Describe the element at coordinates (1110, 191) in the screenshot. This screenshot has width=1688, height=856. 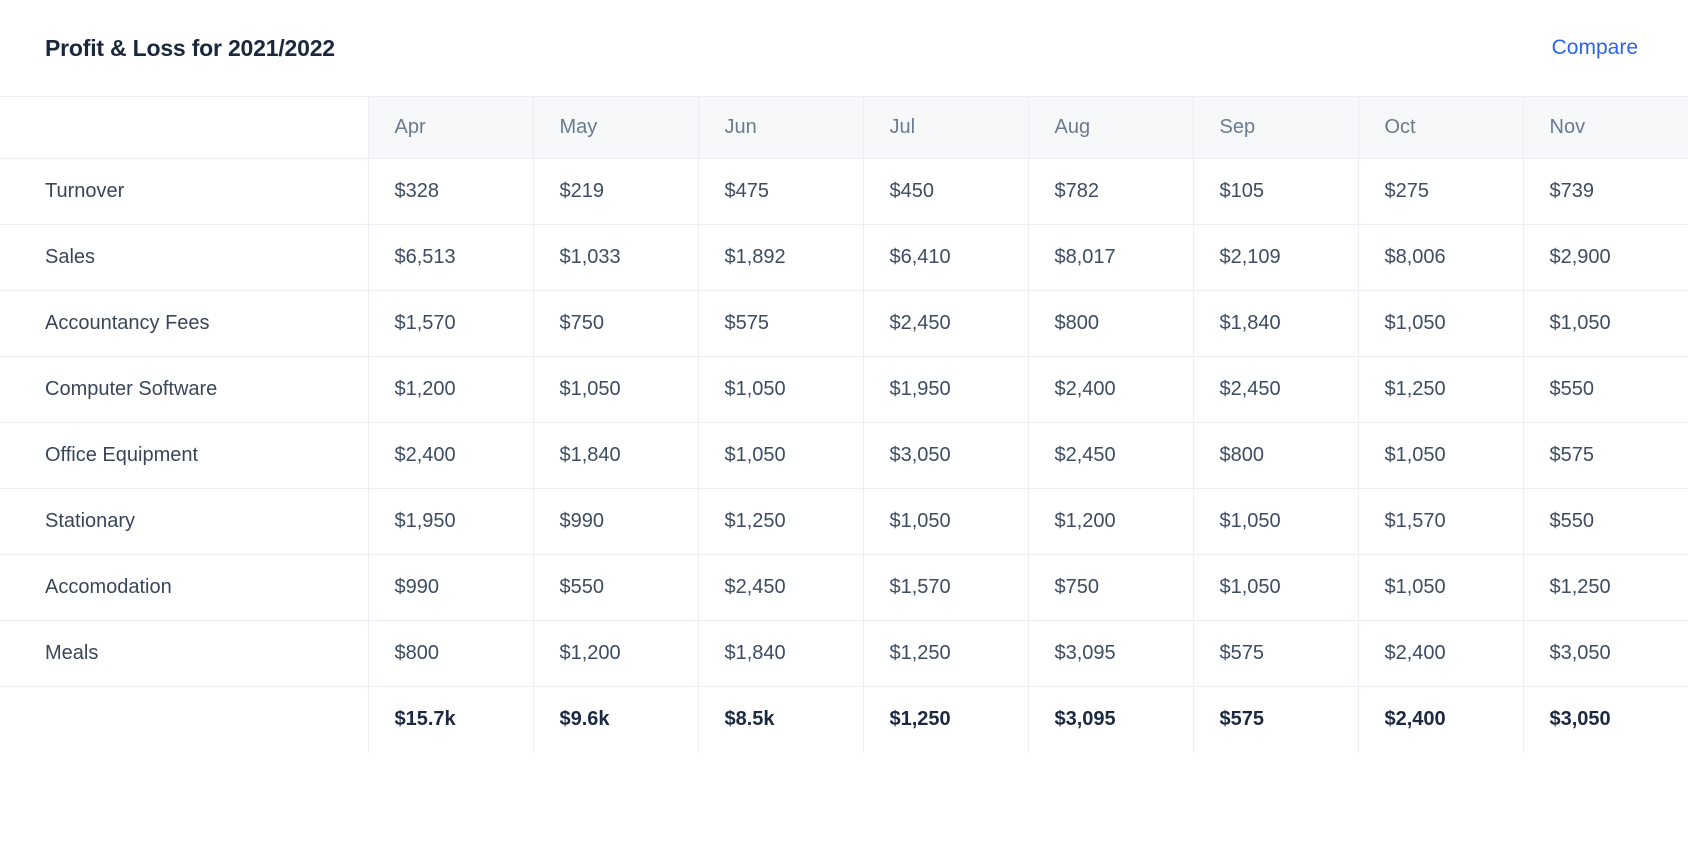
I see `cell-value: $782` at that location.